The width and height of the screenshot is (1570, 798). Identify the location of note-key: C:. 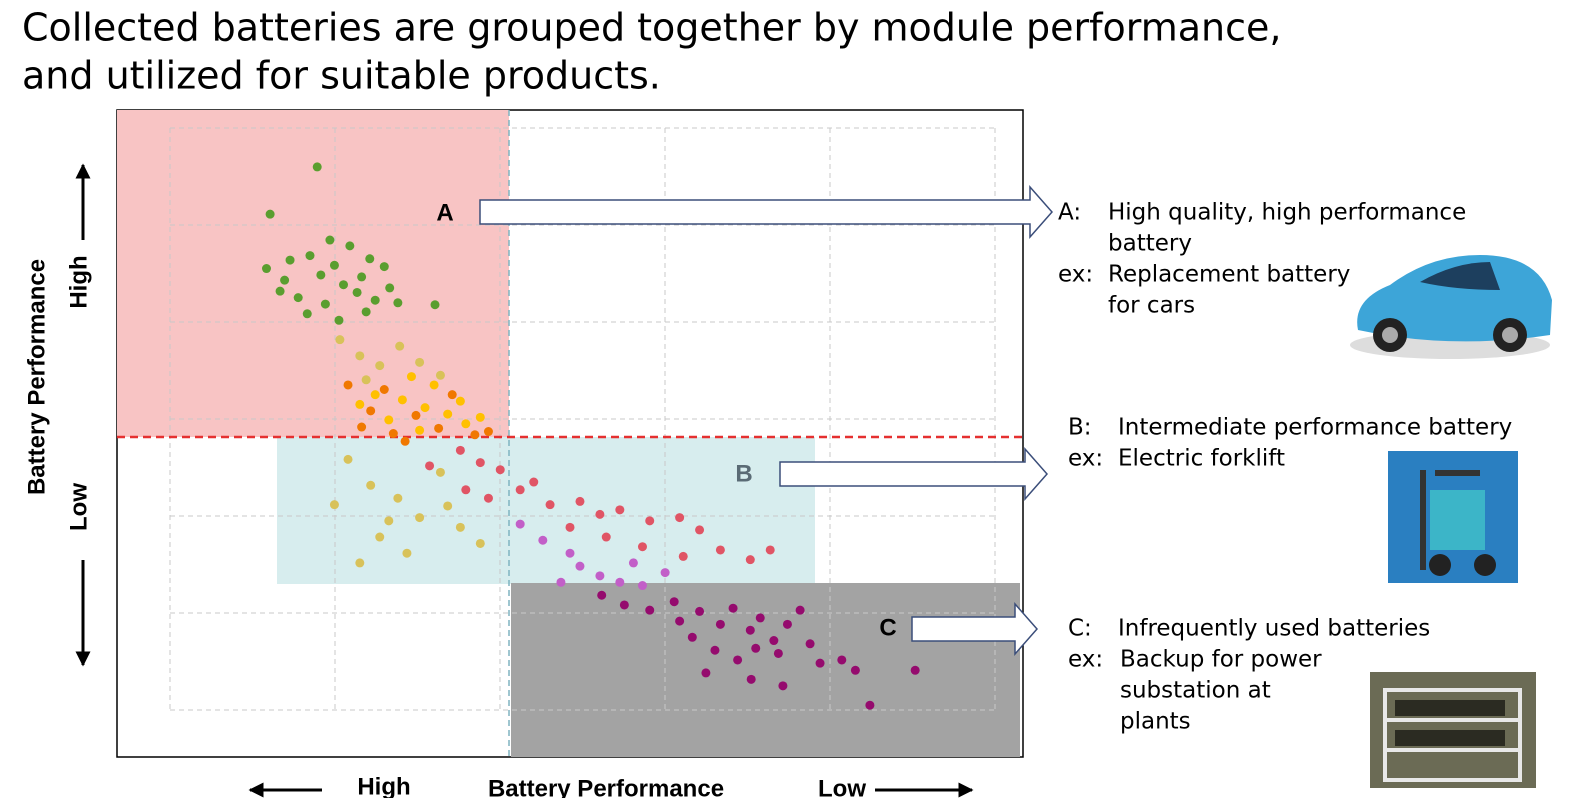
(1080, 629).